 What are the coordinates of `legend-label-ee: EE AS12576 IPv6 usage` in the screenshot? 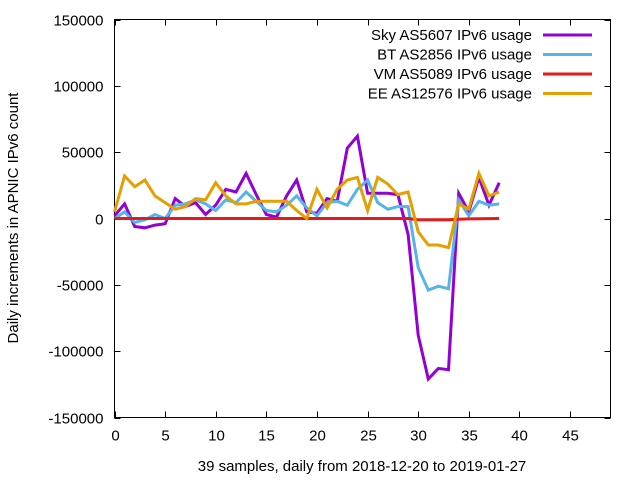 It's located at (450, 94).